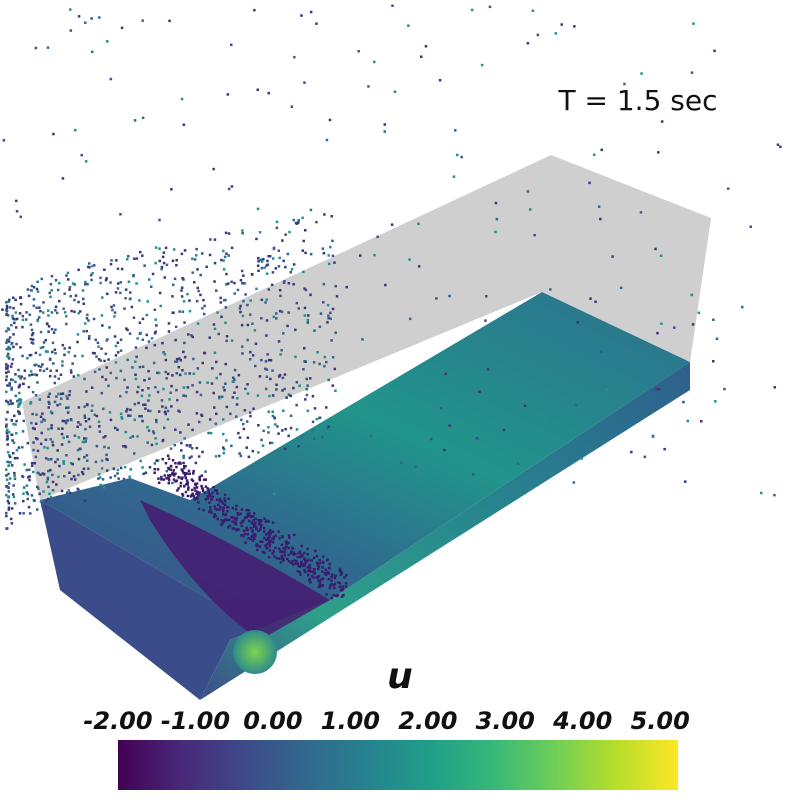 This screenshot has width=800, height=800. Describe the element at coordinates (427, 721) in the screenshot. I see `colorbar-tick-label: 2.00` at that location.